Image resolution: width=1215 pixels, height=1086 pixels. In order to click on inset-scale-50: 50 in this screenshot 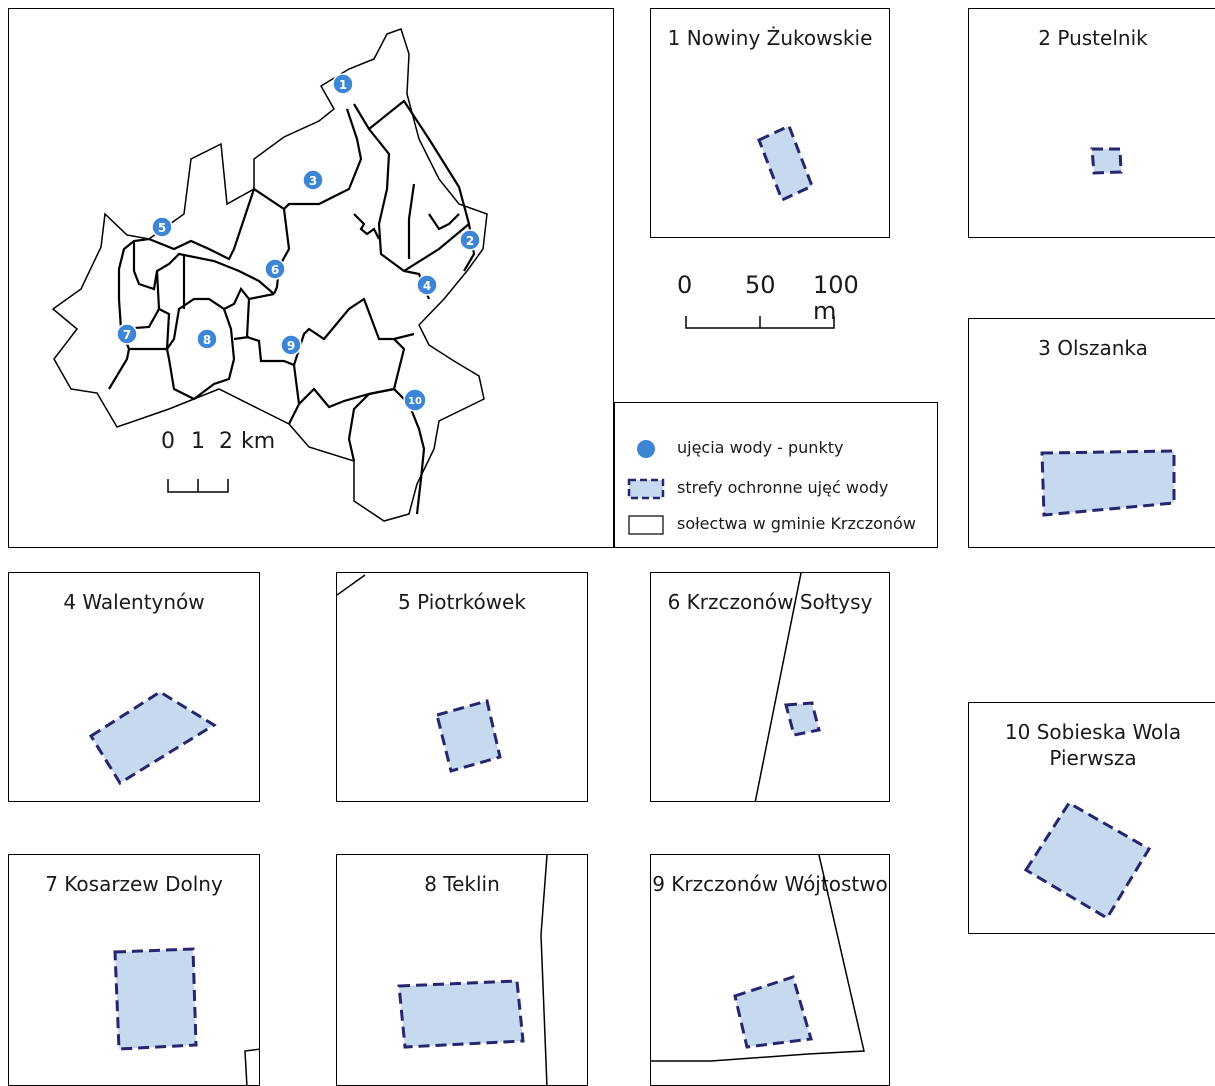, I will do `click(760, 285)`.